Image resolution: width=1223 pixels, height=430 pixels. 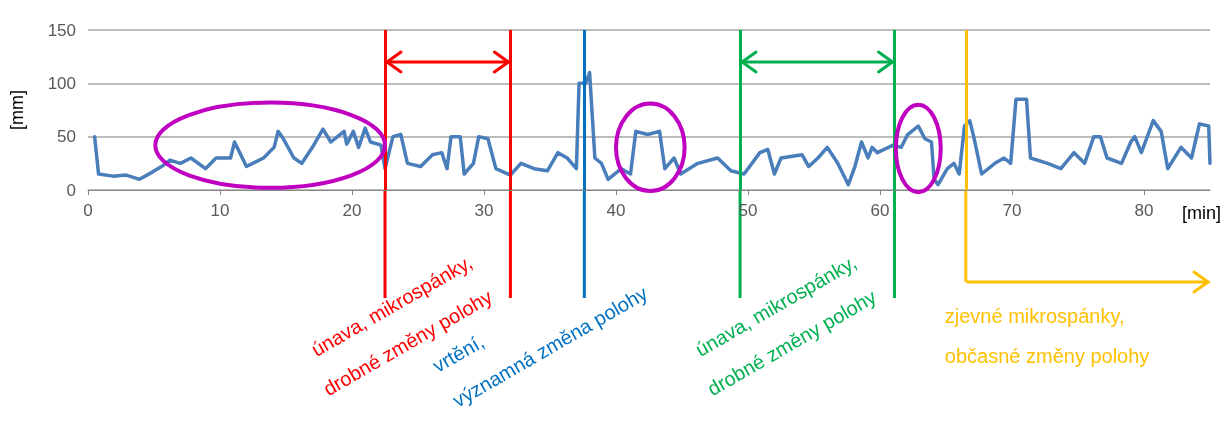 What do you see at coordinates (88, 210) in the screenshot?
I see `x-tick-label: 0` at bounding box center [88, 210].